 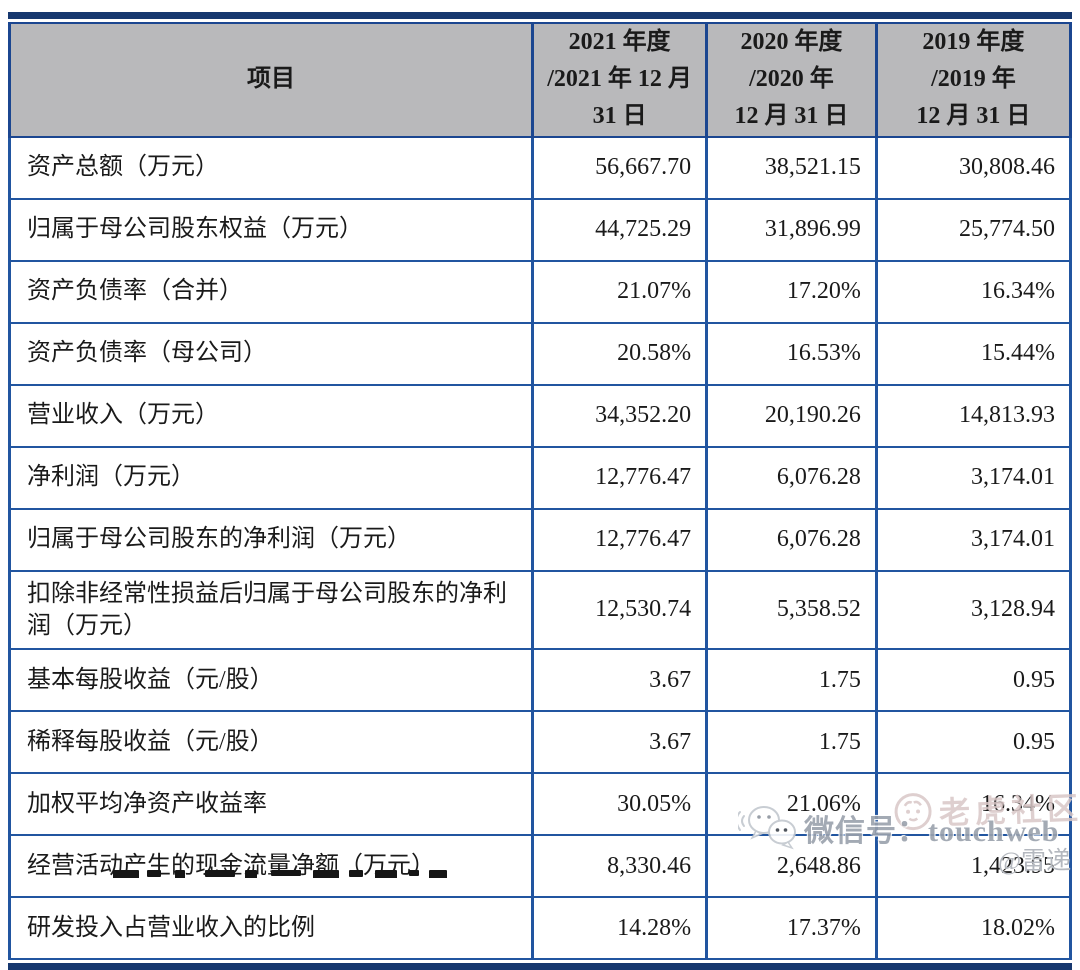 I want to click on table-row: 资产负债率（母公司） 20.58% 16.53% 15.44%, so click(x=540, y=353).